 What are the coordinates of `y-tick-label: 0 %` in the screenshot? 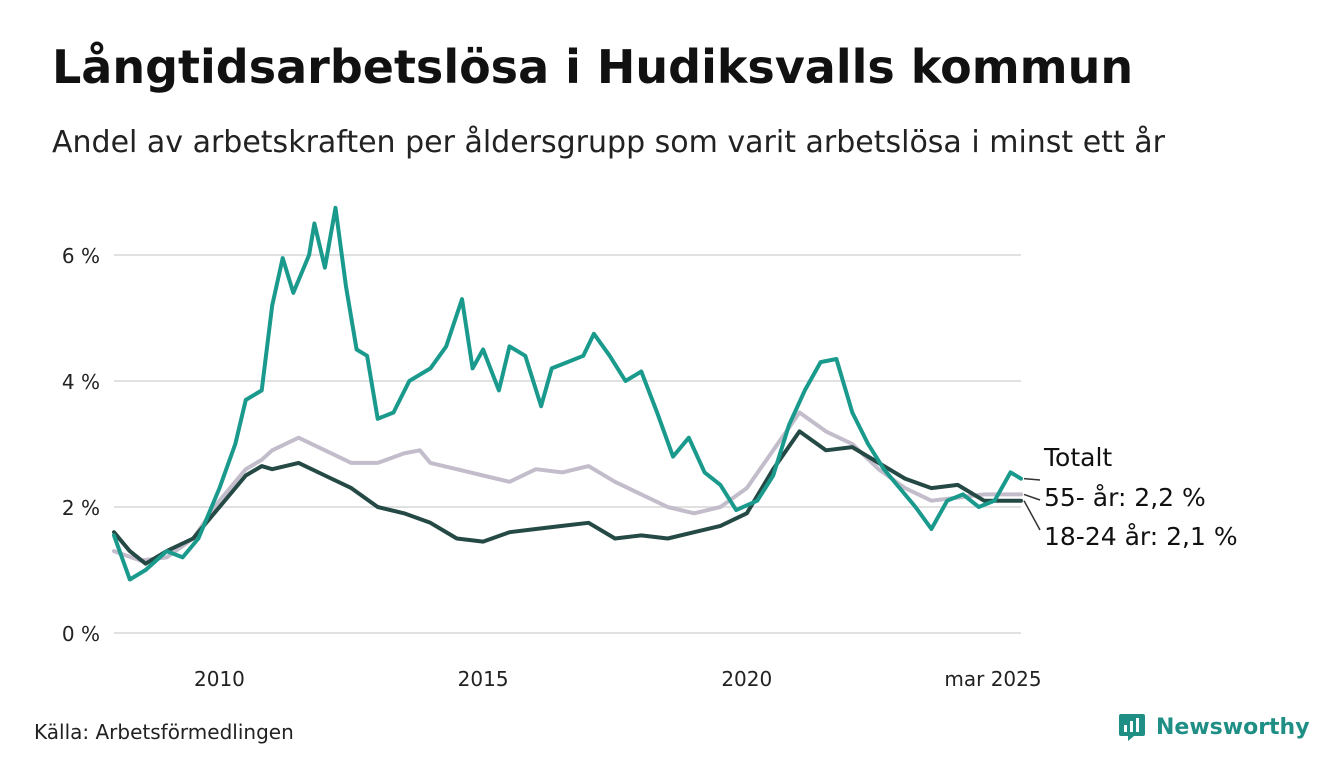 It's located at (81, 634).